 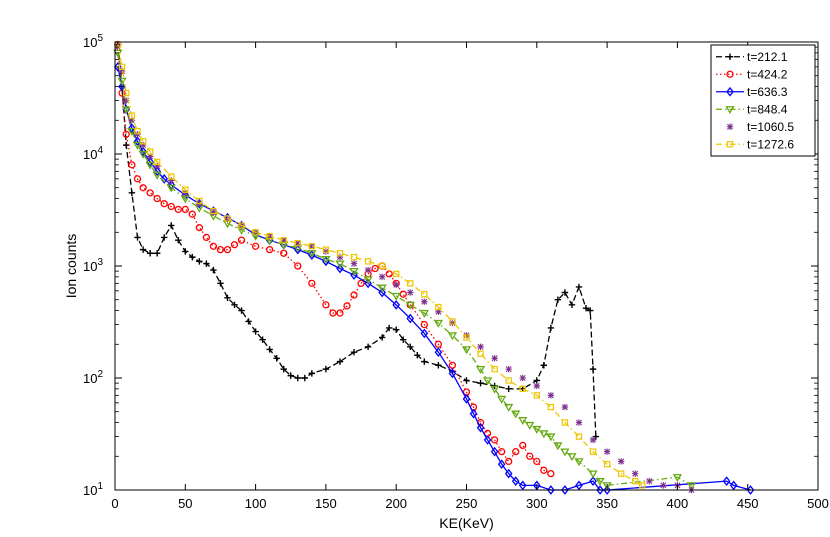 What do you see at coordinates (93, 41) in the screenshot?
I see `y-tick-label: 10⁵` at bounding box center [93, 41].